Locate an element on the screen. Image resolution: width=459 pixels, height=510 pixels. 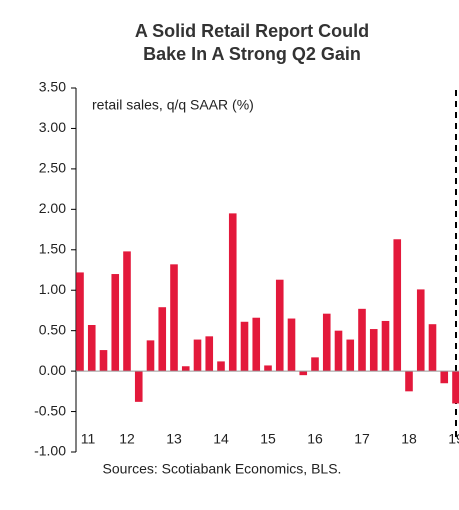
y-tick-label: -0.50 is located at coordinates (50, 410).